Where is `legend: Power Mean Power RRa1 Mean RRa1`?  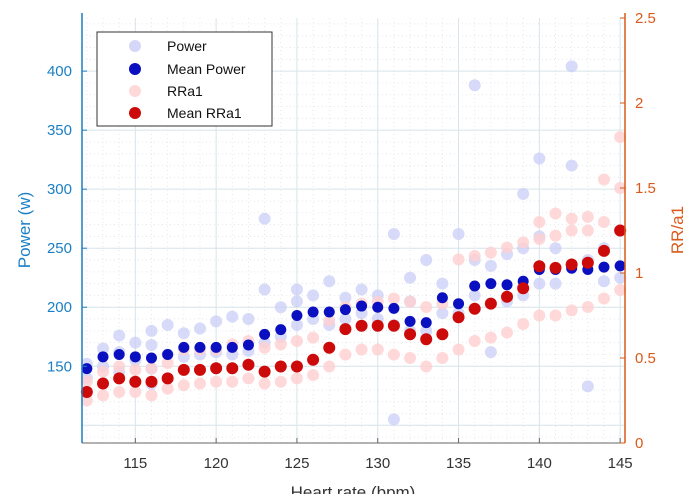
legend: Power Mean Power RRa1 Mean RRa1 is located at coordinates (184, 79).